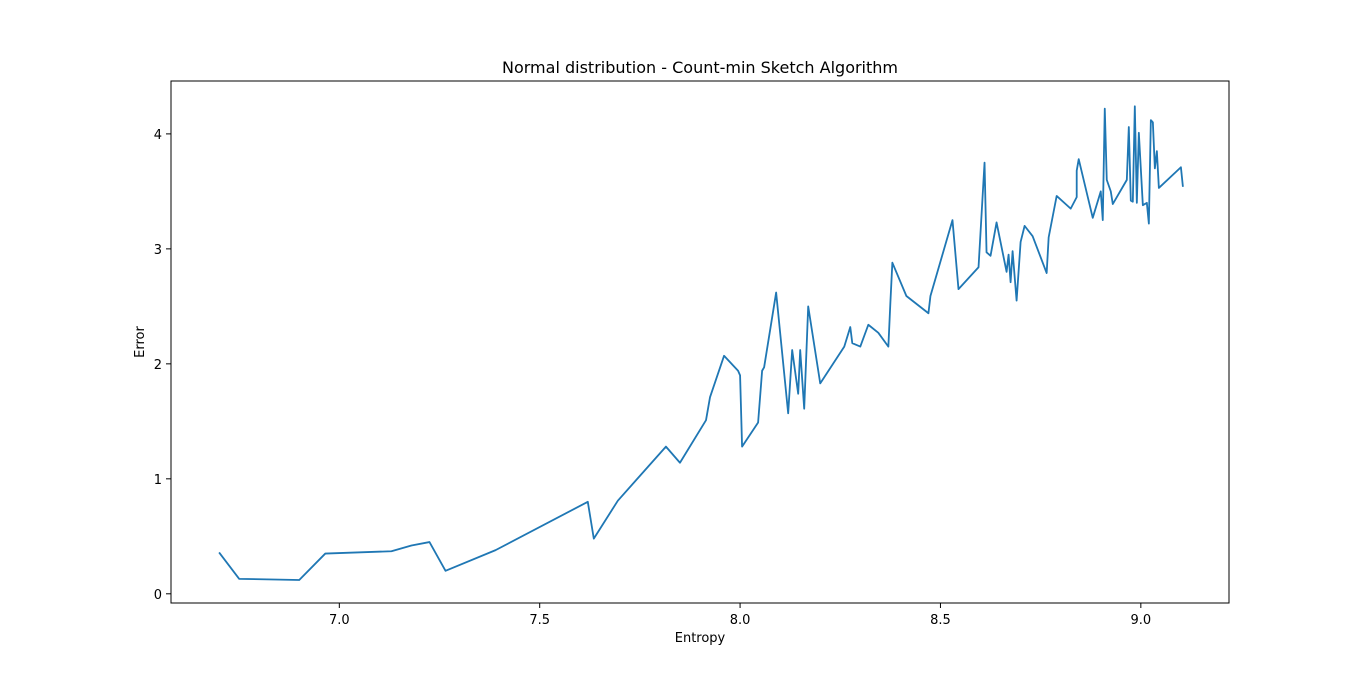  Describe the element at coordinates (158, 365) in the screenshot. I see `y-tick-label: 2` at that location.